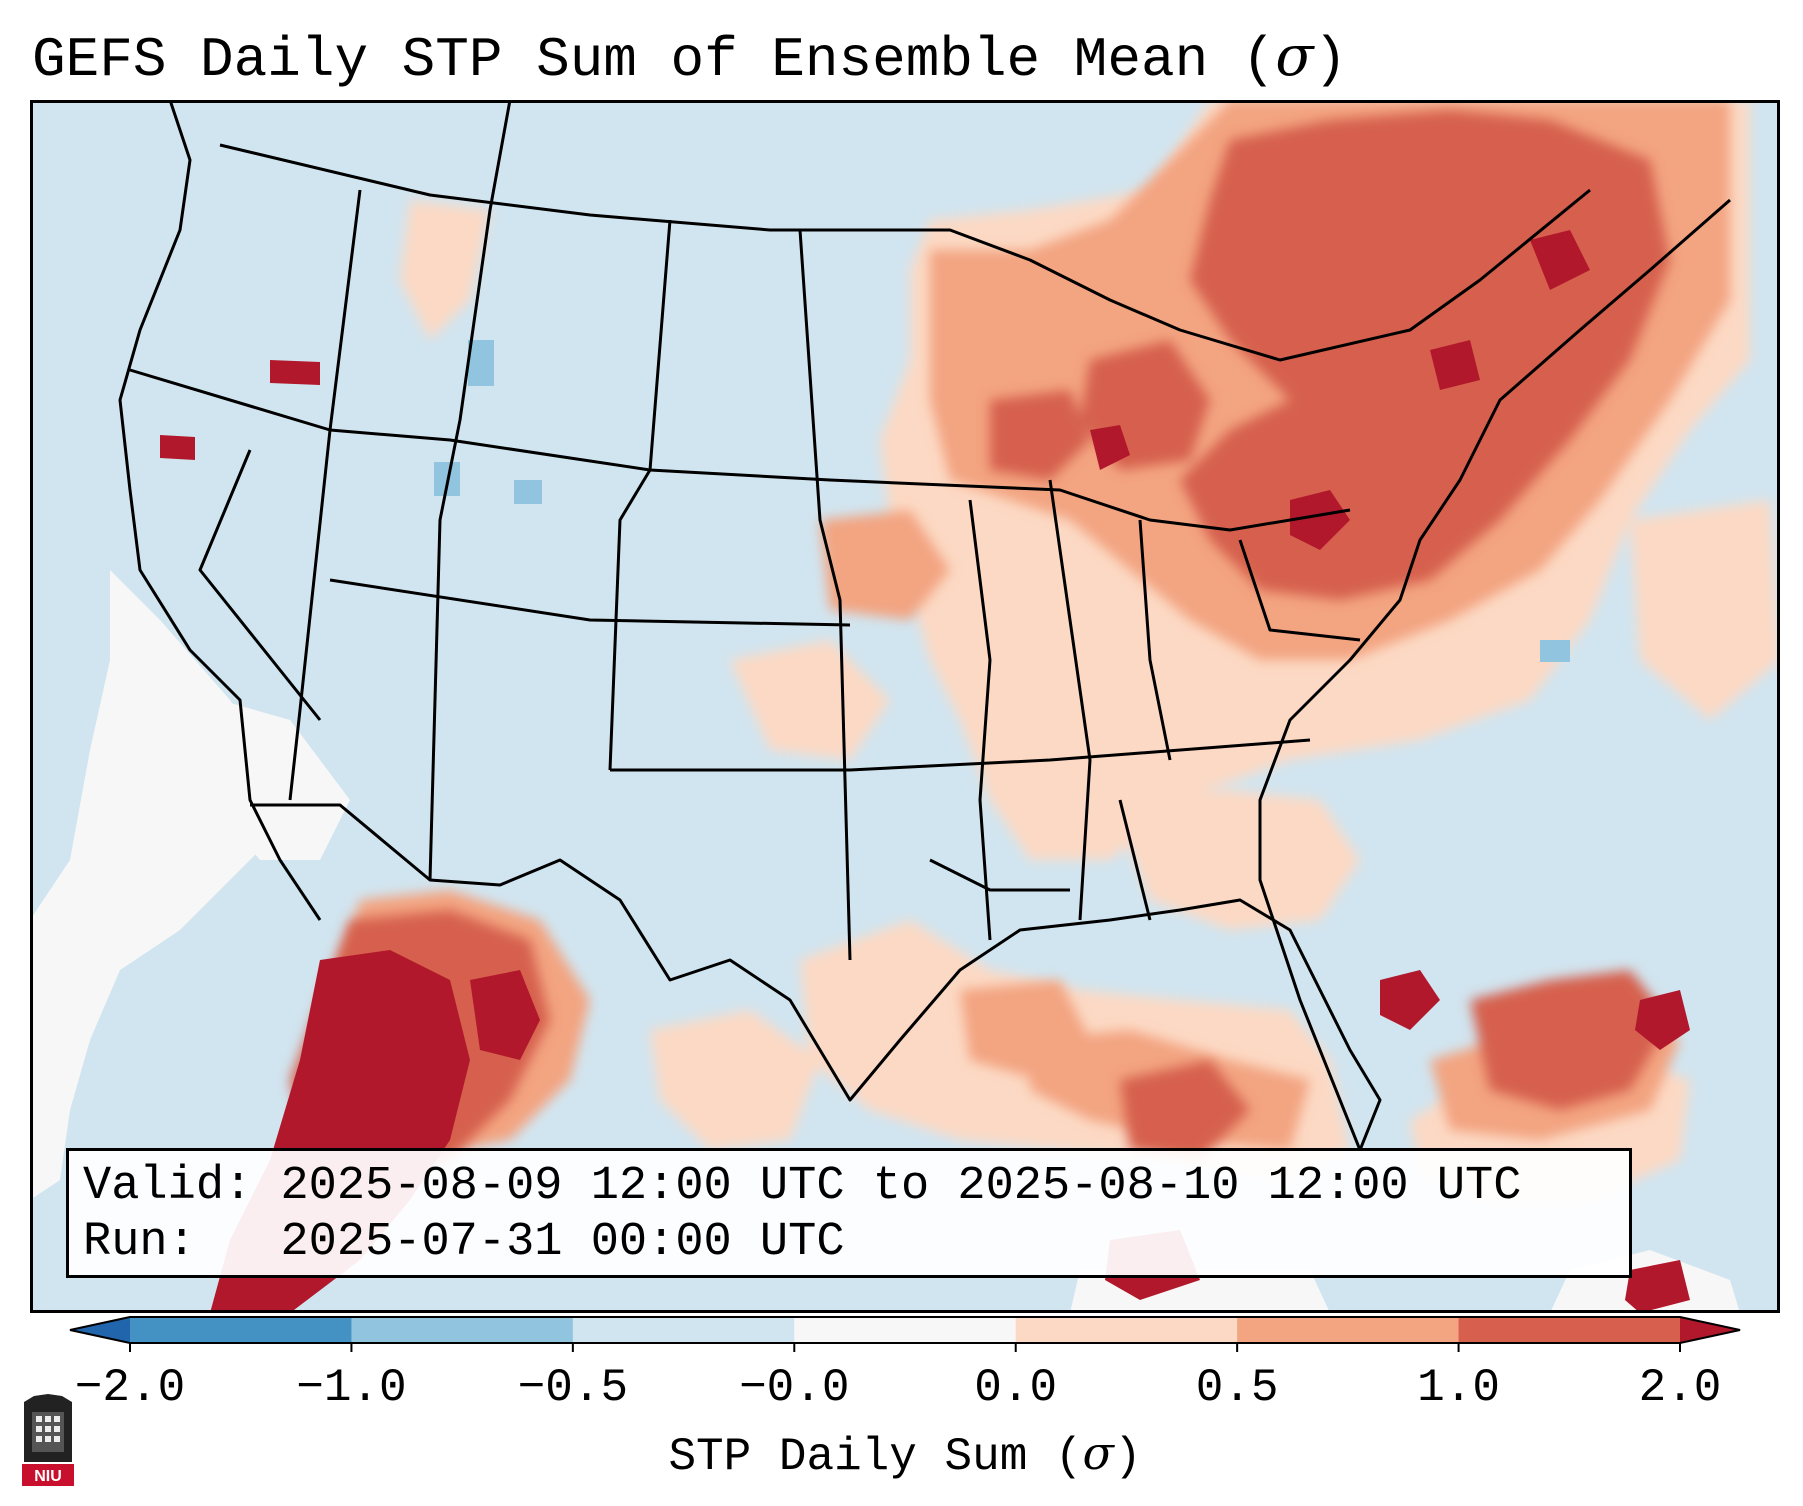 The width and height of the screenshot is (1803, 1506). Describe the element at coordinates (794, 1388) in the screenshot. I see `colorbar-tick-label: −0.0` at that location.